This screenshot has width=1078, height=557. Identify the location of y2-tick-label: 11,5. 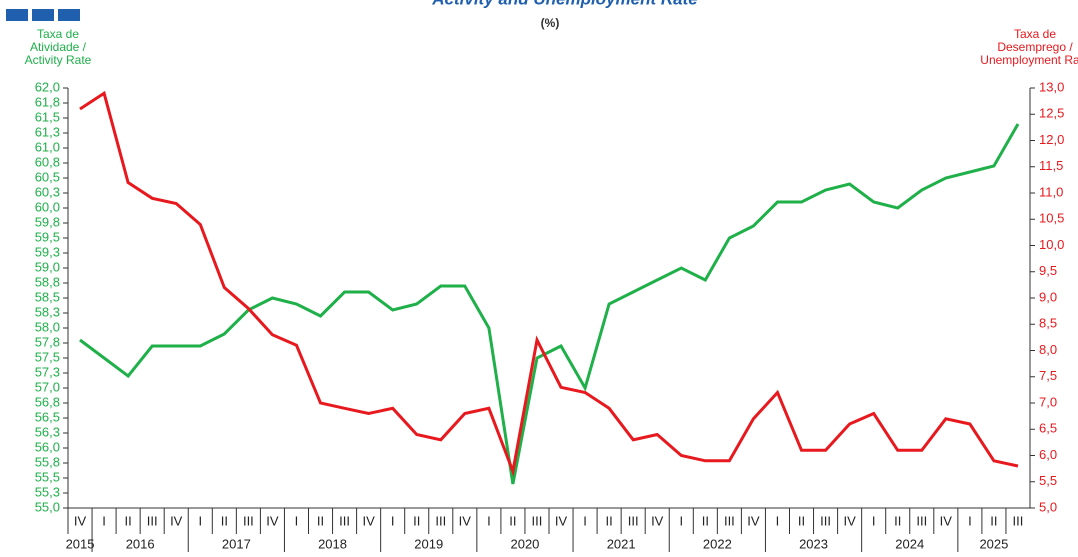
(1051, 165).